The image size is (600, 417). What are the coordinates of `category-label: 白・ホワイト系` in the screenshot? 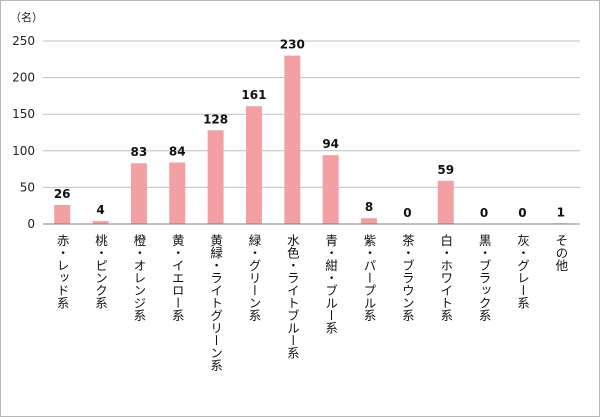 It's located at (445, 277).